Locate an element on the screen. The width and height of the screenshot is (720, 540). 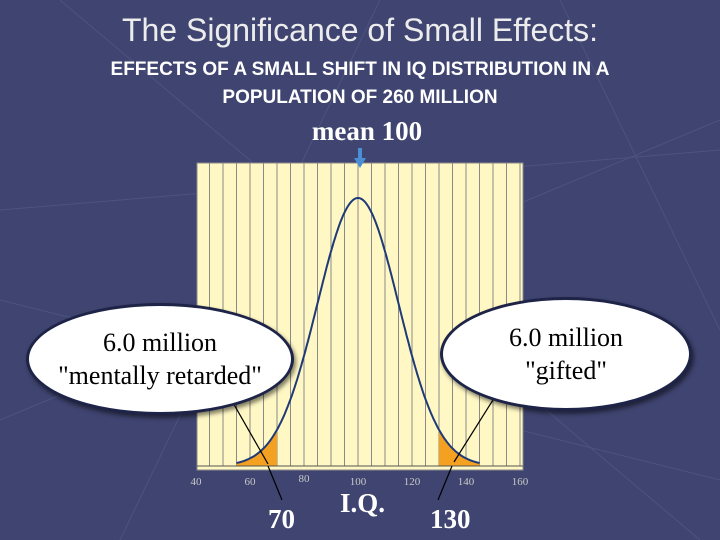
x-tick-label: 100 is located at coordinates (358, 482).